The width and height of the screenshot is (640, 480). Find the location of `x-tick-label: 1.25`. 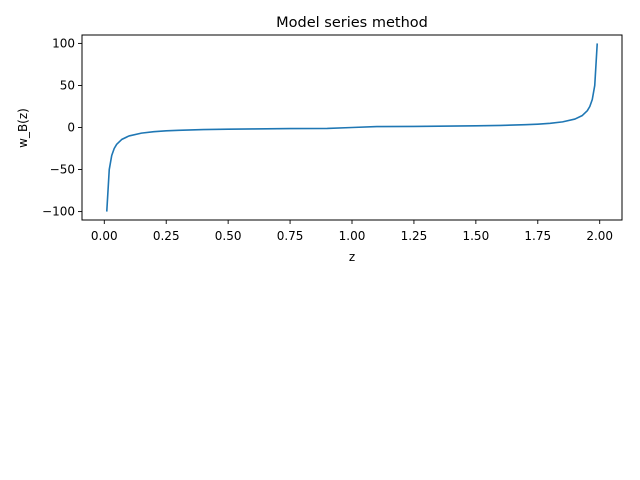

x-tick-label: 1.25 is located at coordinates (414, 236).